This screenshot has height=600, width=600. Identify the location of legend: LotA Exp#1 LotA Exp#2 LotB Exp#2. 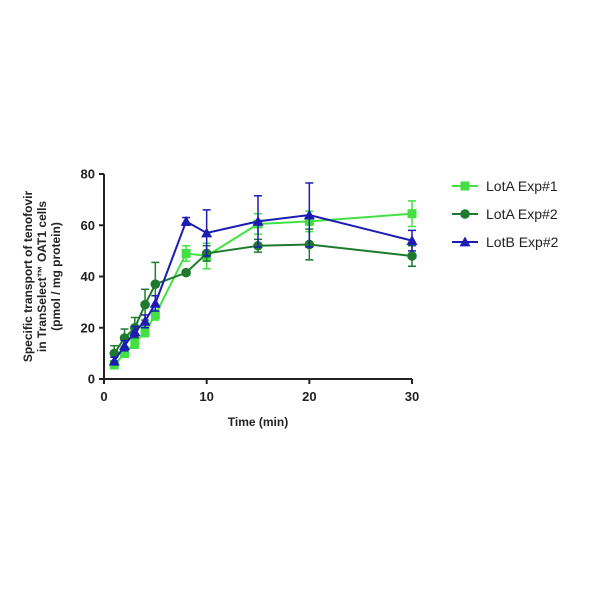
(505, 214).